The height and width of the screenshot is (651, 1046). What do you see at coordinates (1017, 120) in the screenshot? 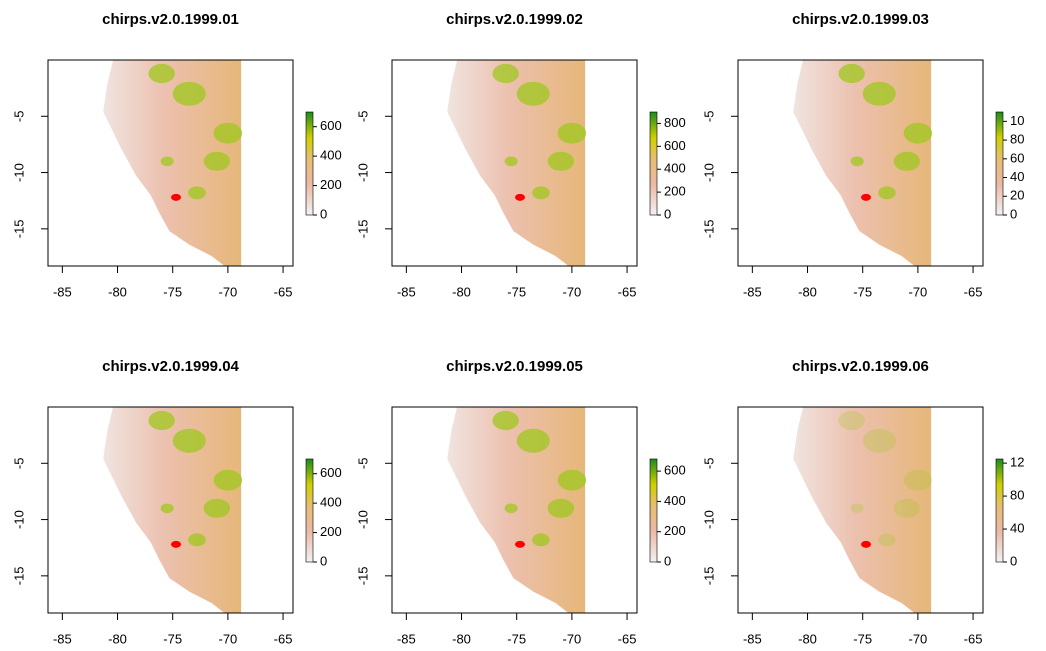
I see `colorbar-tick-label: 10` at bounding box center [1017, 120].